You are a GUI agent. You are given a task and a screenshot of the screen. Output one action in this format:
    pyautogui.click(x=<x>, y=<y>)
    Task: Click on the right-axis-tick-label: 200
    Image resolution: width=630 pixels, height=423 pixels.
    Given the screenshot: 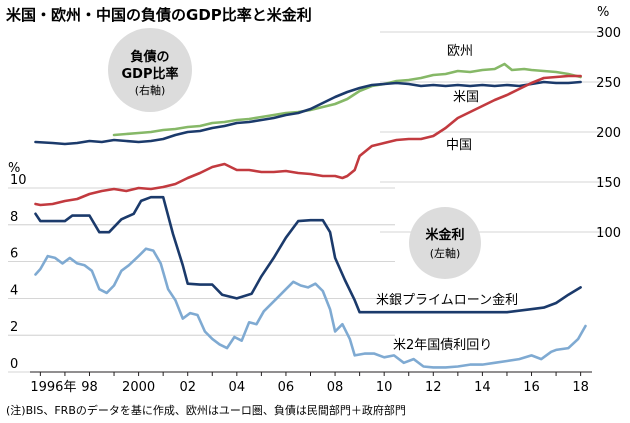 What is the action you would take?
    pyautogui.click(x=608, y=133)
    